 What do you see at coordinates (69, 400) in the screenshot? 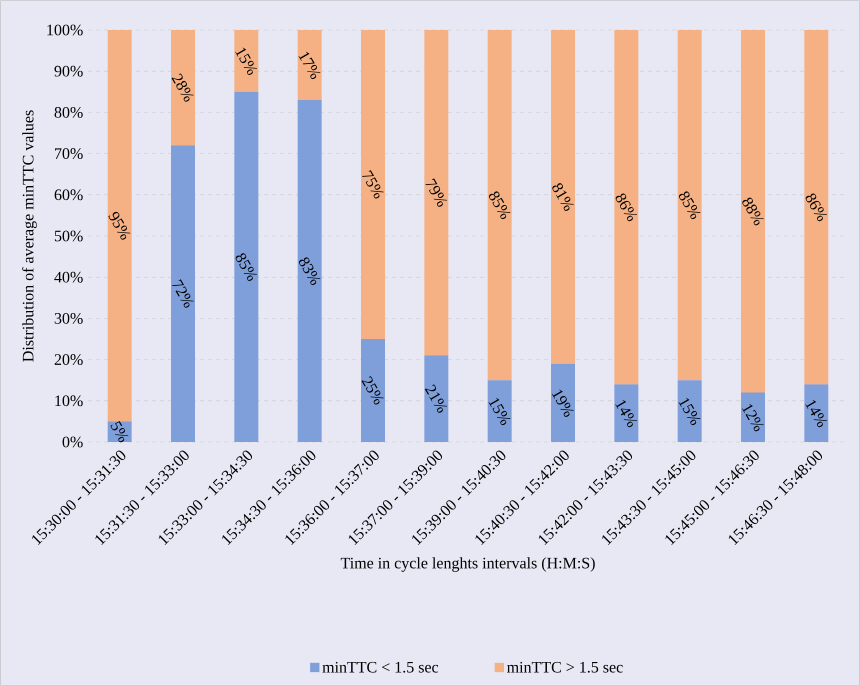
I see `y-tick-label: 10%` at bounding box center [69, 400].